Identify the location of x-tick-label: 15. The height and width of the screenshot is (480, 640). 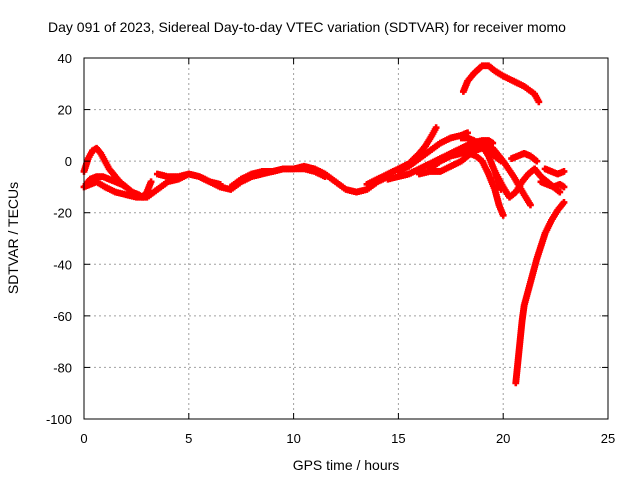
(398, 438).